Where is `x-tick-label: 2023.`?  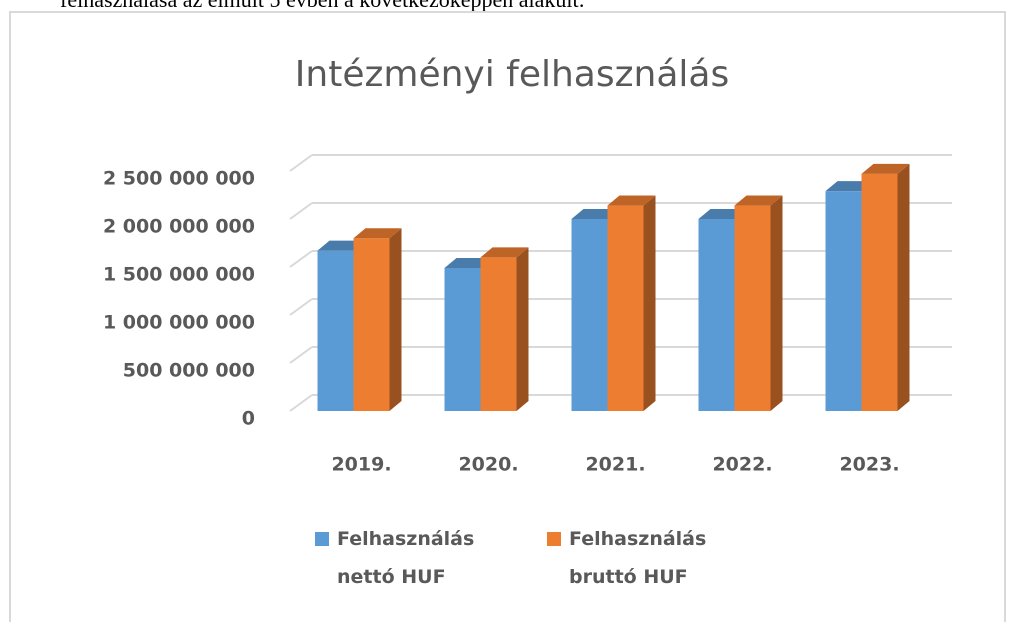 x-tick-label: 2023. is located at coordinates (869, 465).